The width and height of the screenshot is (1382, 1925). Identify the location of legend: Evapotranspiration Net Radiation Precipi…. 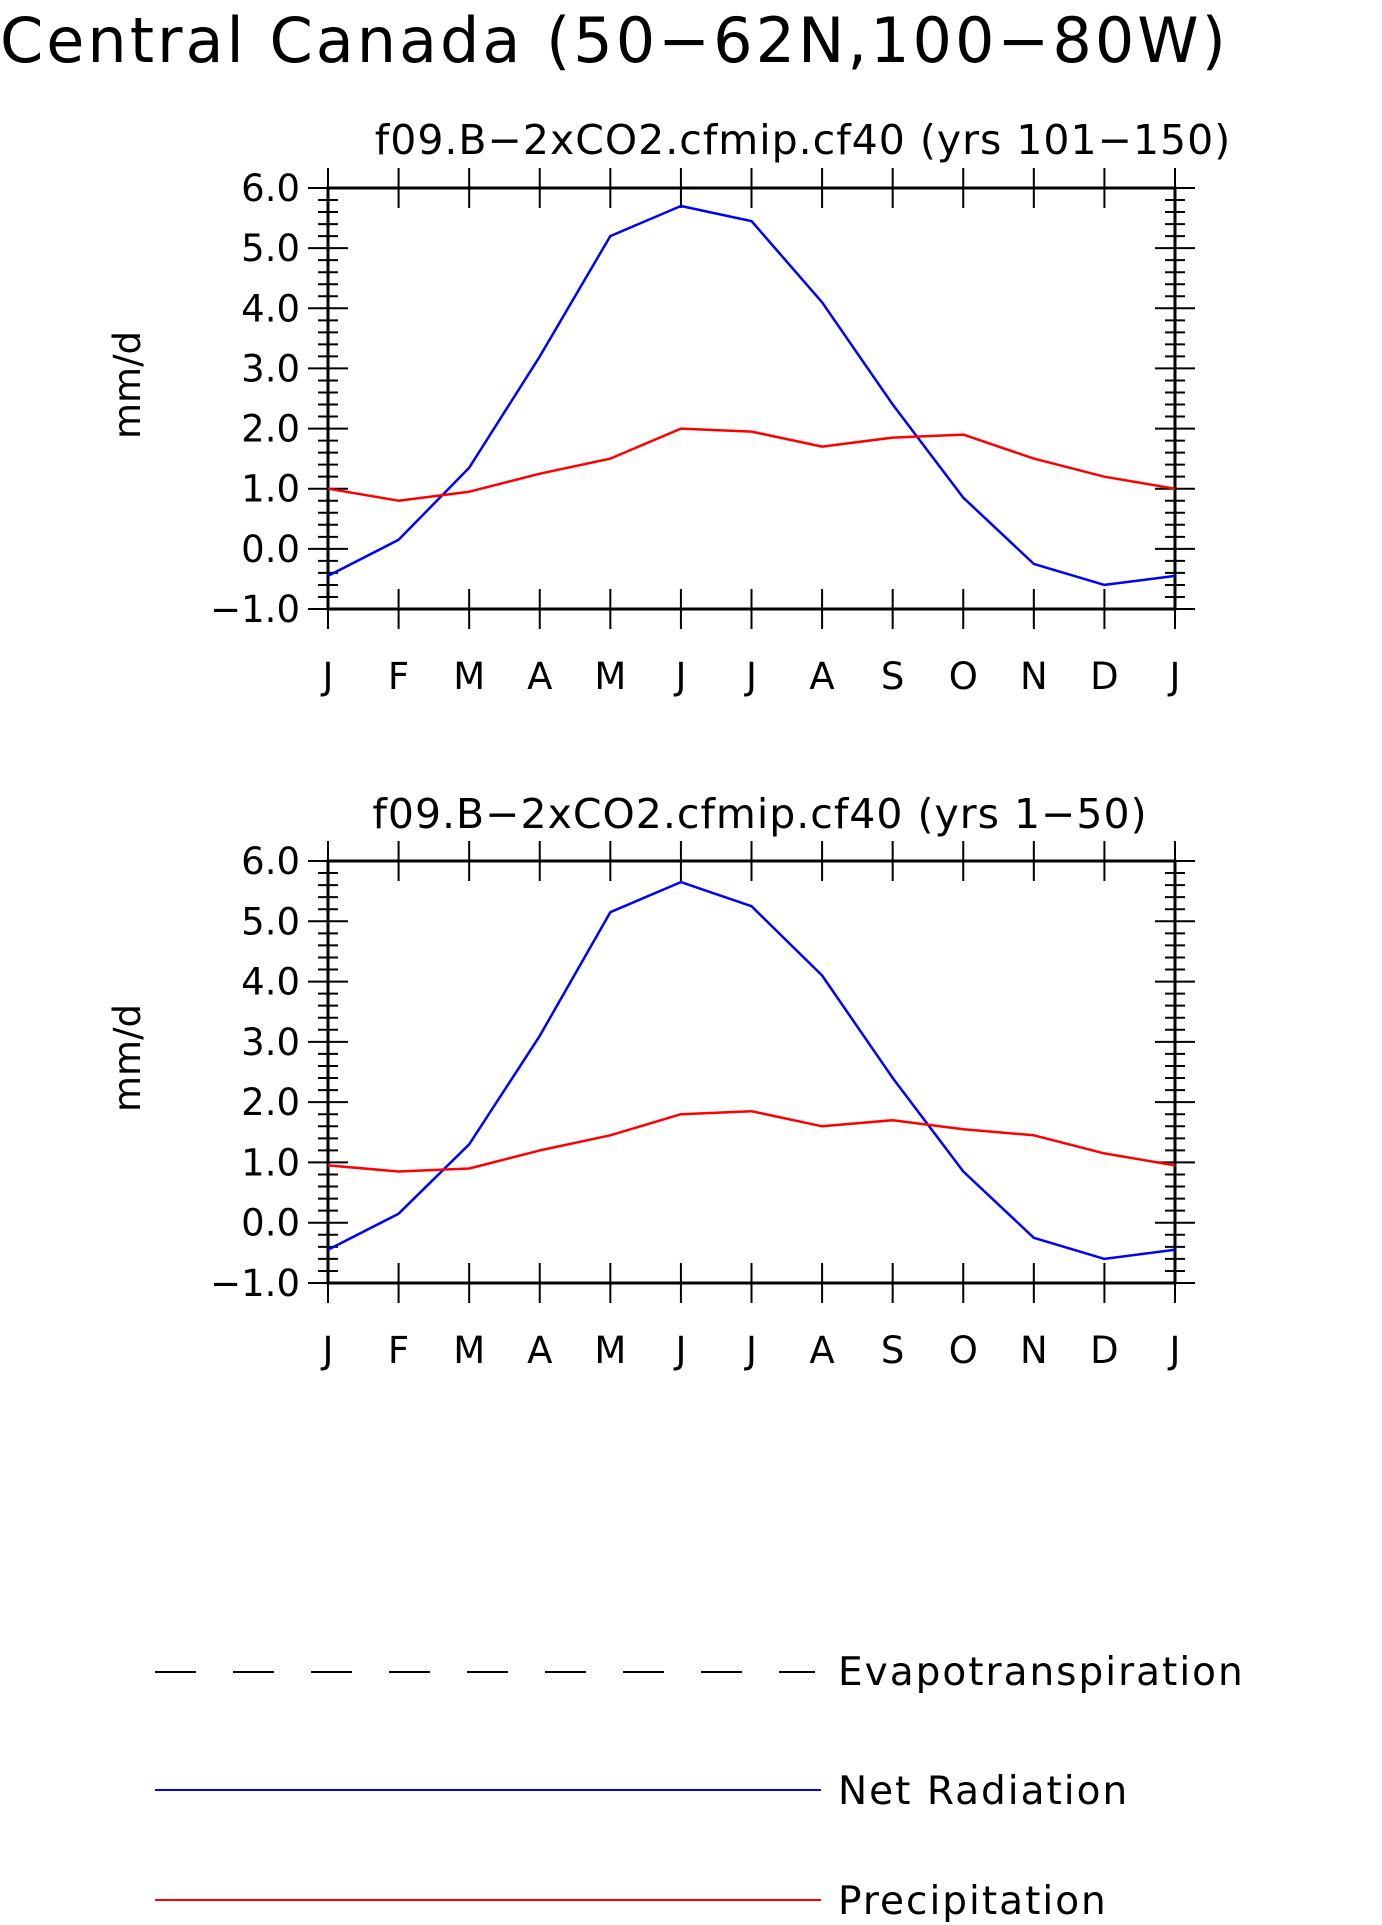
(700, 1787).